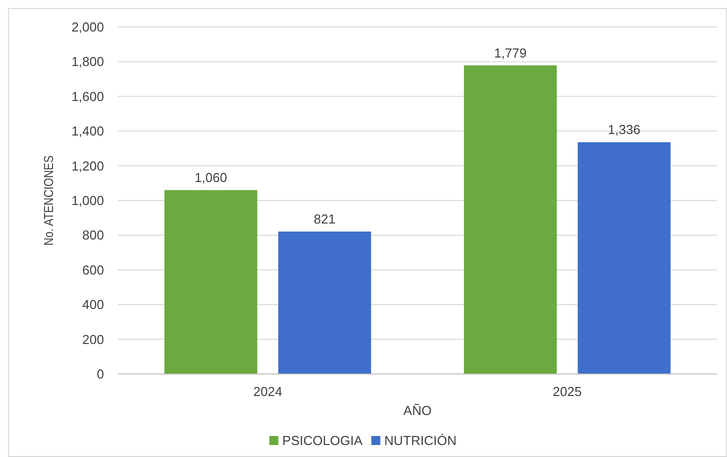 This screenshot has width=727, height=457. What do you see at coordinates (325, 219) in the screenshot?
I see `data-label: 821` at bounding box center [325, 219].